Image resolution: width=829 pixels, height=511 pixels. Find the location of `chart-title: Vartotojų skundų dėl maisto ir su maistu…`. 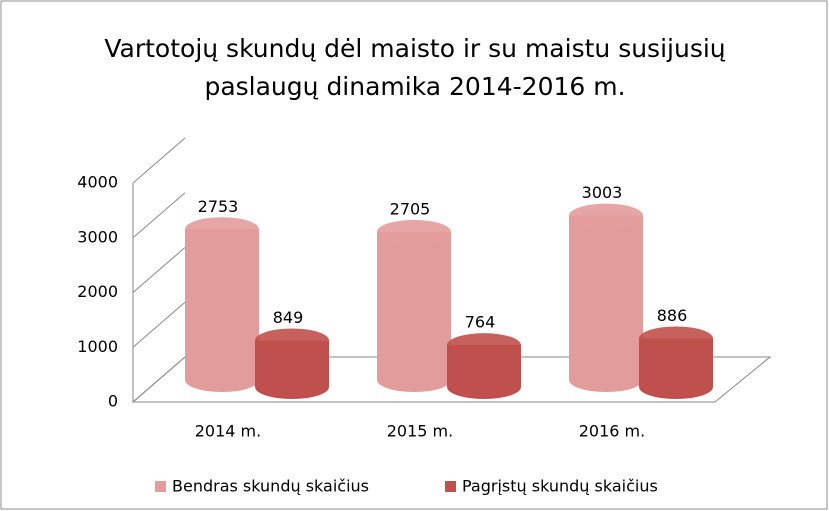

chart-title: Vartotojų skundų dėl maisto ir su maistu… is located at coordinates (415, 67).